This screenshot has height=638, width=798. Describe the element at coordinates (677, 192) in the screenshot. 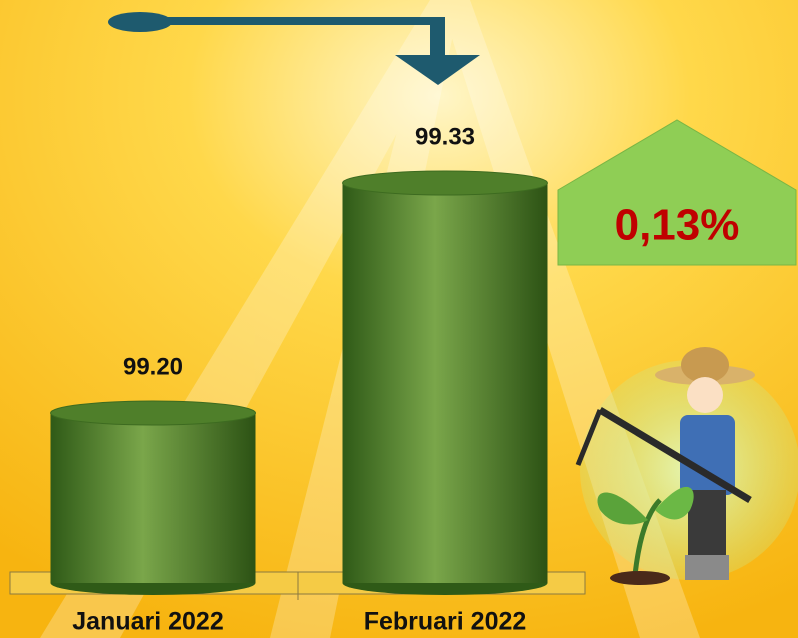

I see `annotation-box: 0,13%` at that location.